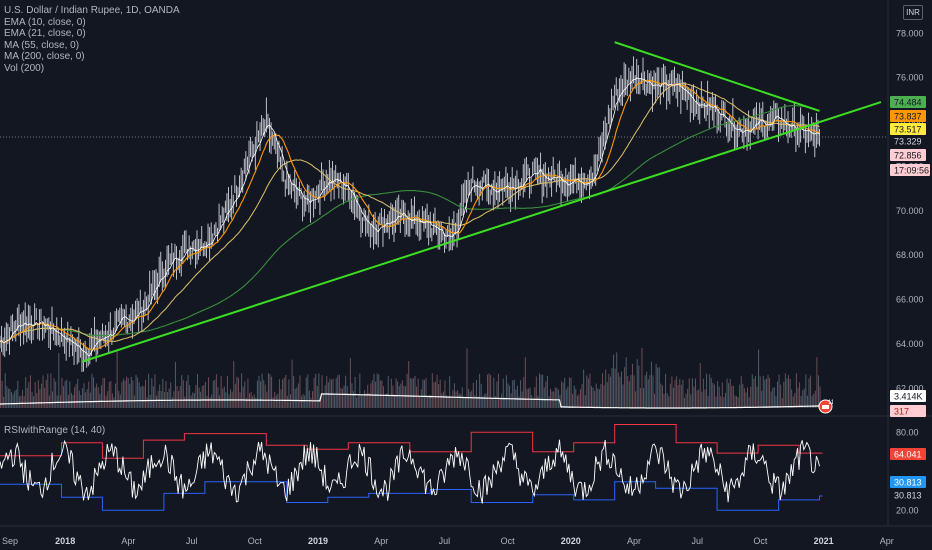  I want to click on indicator-ma200: MA (200, close, 0), so click(44, 56).